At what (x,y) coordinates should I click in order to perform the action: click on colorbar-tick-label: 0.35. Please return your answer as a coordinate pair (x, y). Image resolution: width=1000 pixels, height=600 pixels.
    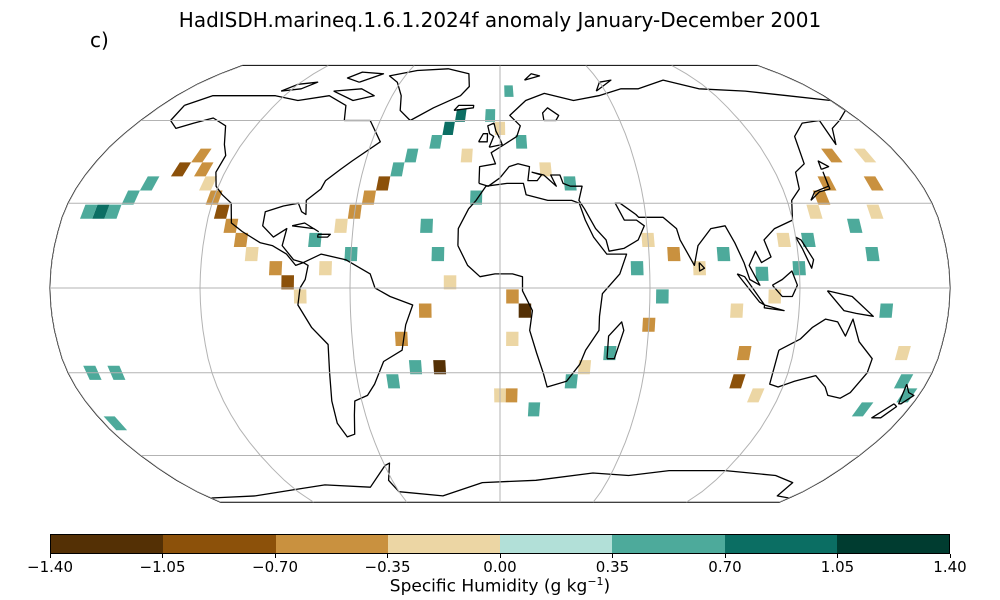
    Looking at the image, I should click on (612, 567).